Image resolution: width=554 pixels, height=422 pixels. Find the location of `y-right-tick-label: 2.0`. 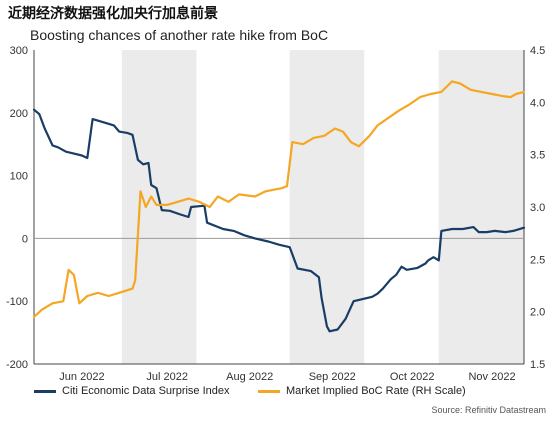

y-right-tick-label: 2.0 is located at coordinates (537, 313).